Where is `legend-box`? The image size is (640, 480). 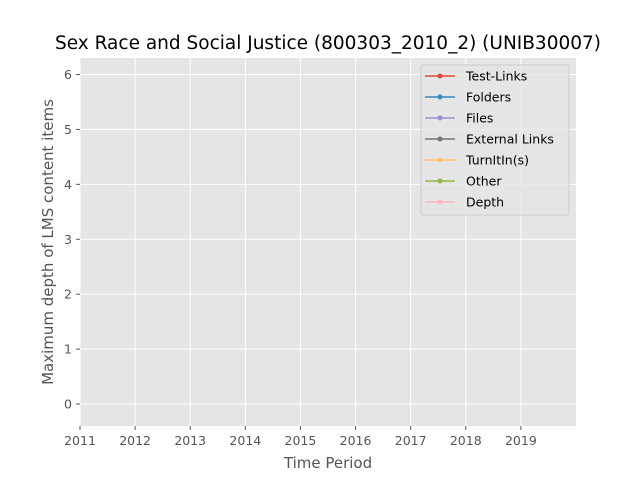 legend-box is located at coordinates (495, 140).